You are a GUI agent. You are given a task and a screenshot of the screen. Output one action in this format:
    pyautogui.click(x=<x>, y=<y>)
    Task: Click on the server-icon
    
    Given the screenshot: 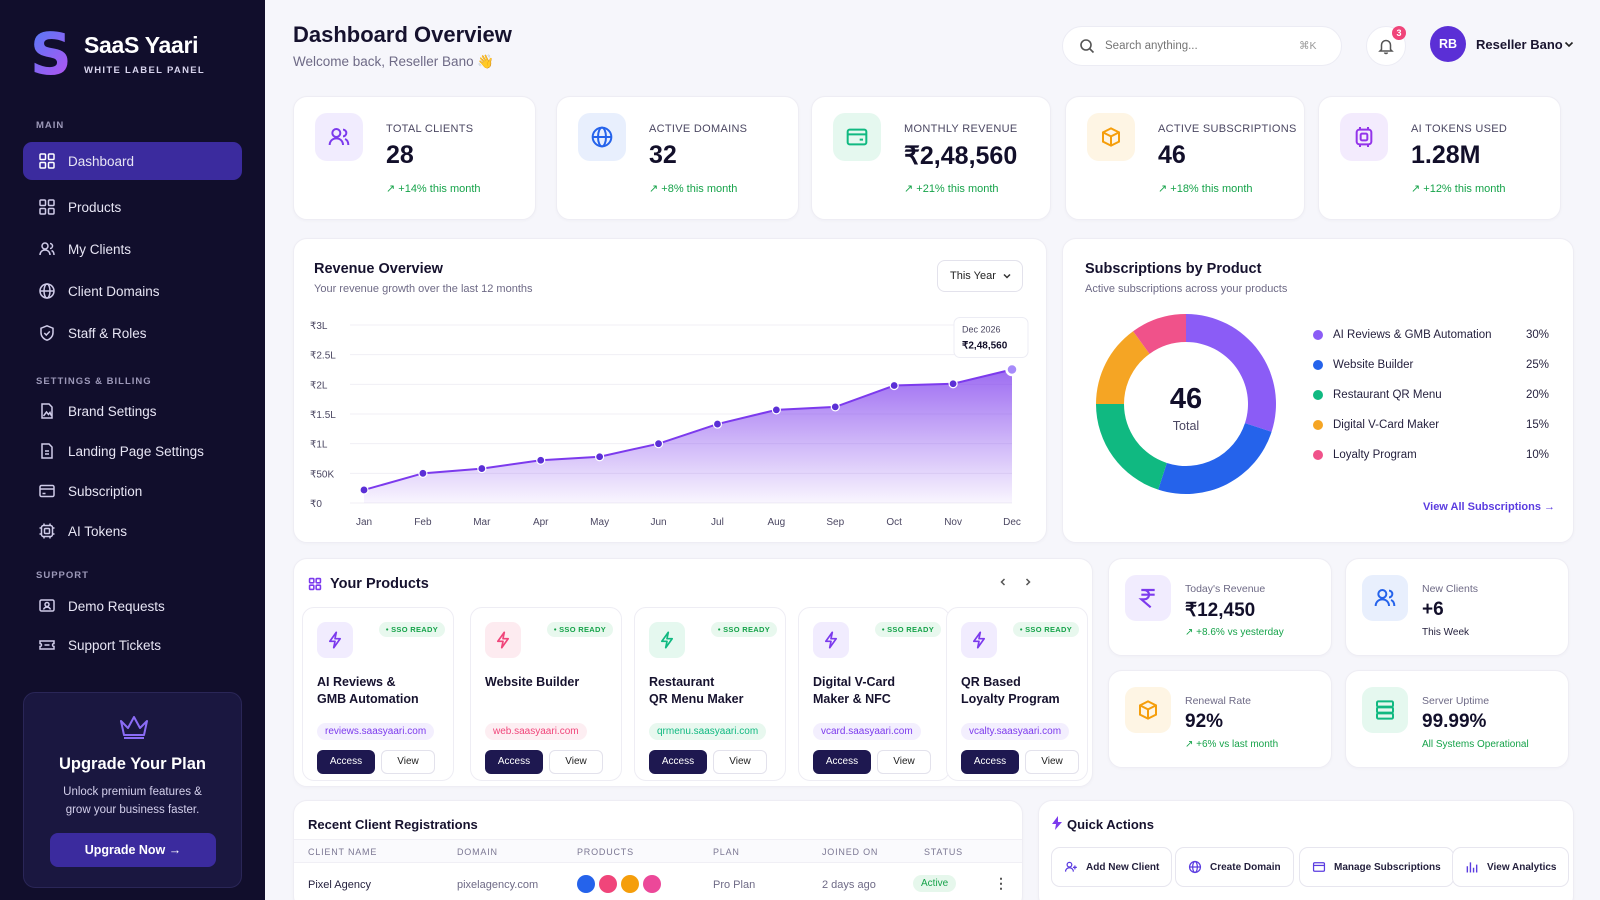 What is the action you would take?
    pyautogui.click(x=1385, y=710)
    